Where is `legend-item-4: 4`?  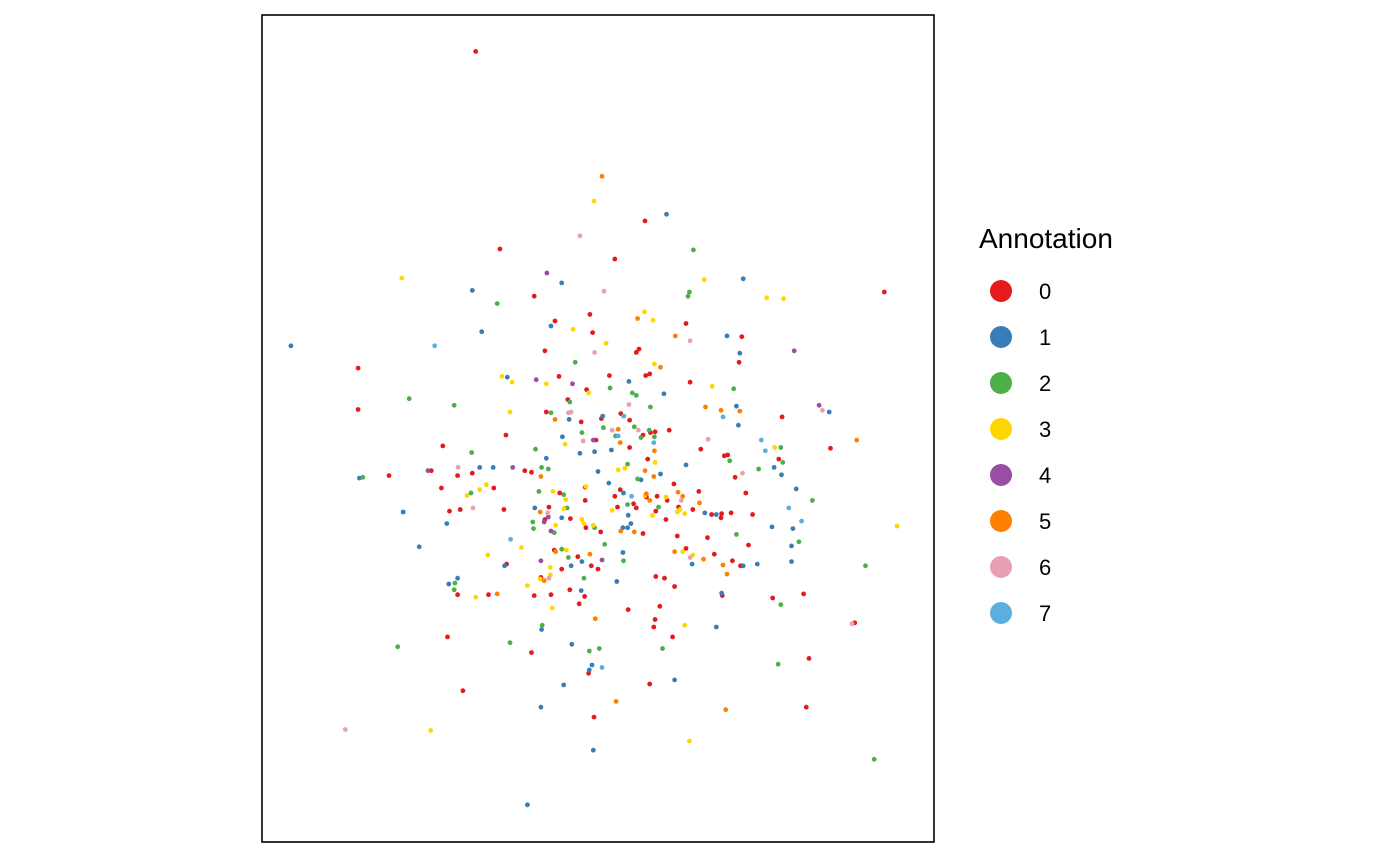 legend-item-4: 4 is located at coordinates (1020, 475).